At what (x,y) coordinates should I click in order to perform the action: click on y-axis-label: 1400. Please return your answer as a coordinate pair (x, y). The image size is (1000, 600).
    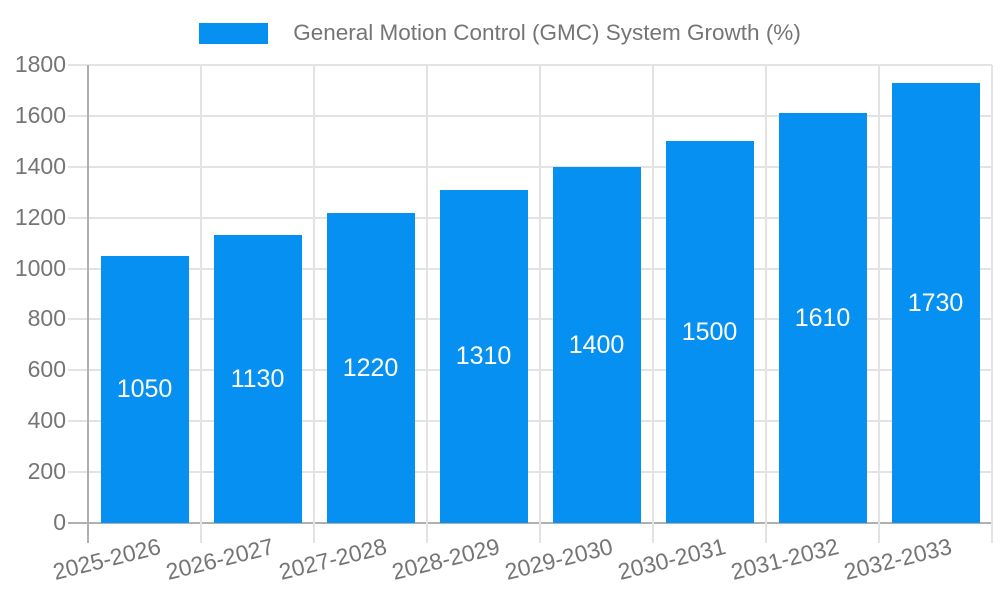
    Looking at the image, I should click on (40, 165).